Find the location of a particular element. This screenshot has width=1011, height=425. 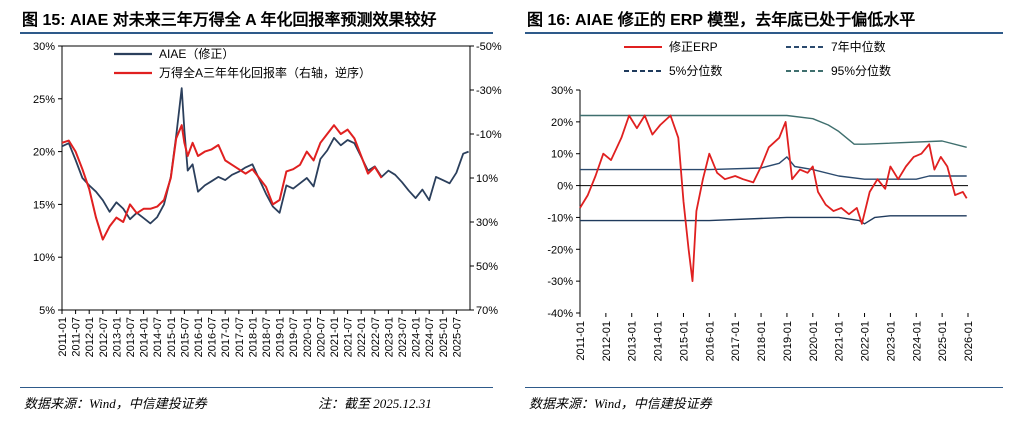

chart1-right-tick-label: 10% is located at coordinates (487, 179).